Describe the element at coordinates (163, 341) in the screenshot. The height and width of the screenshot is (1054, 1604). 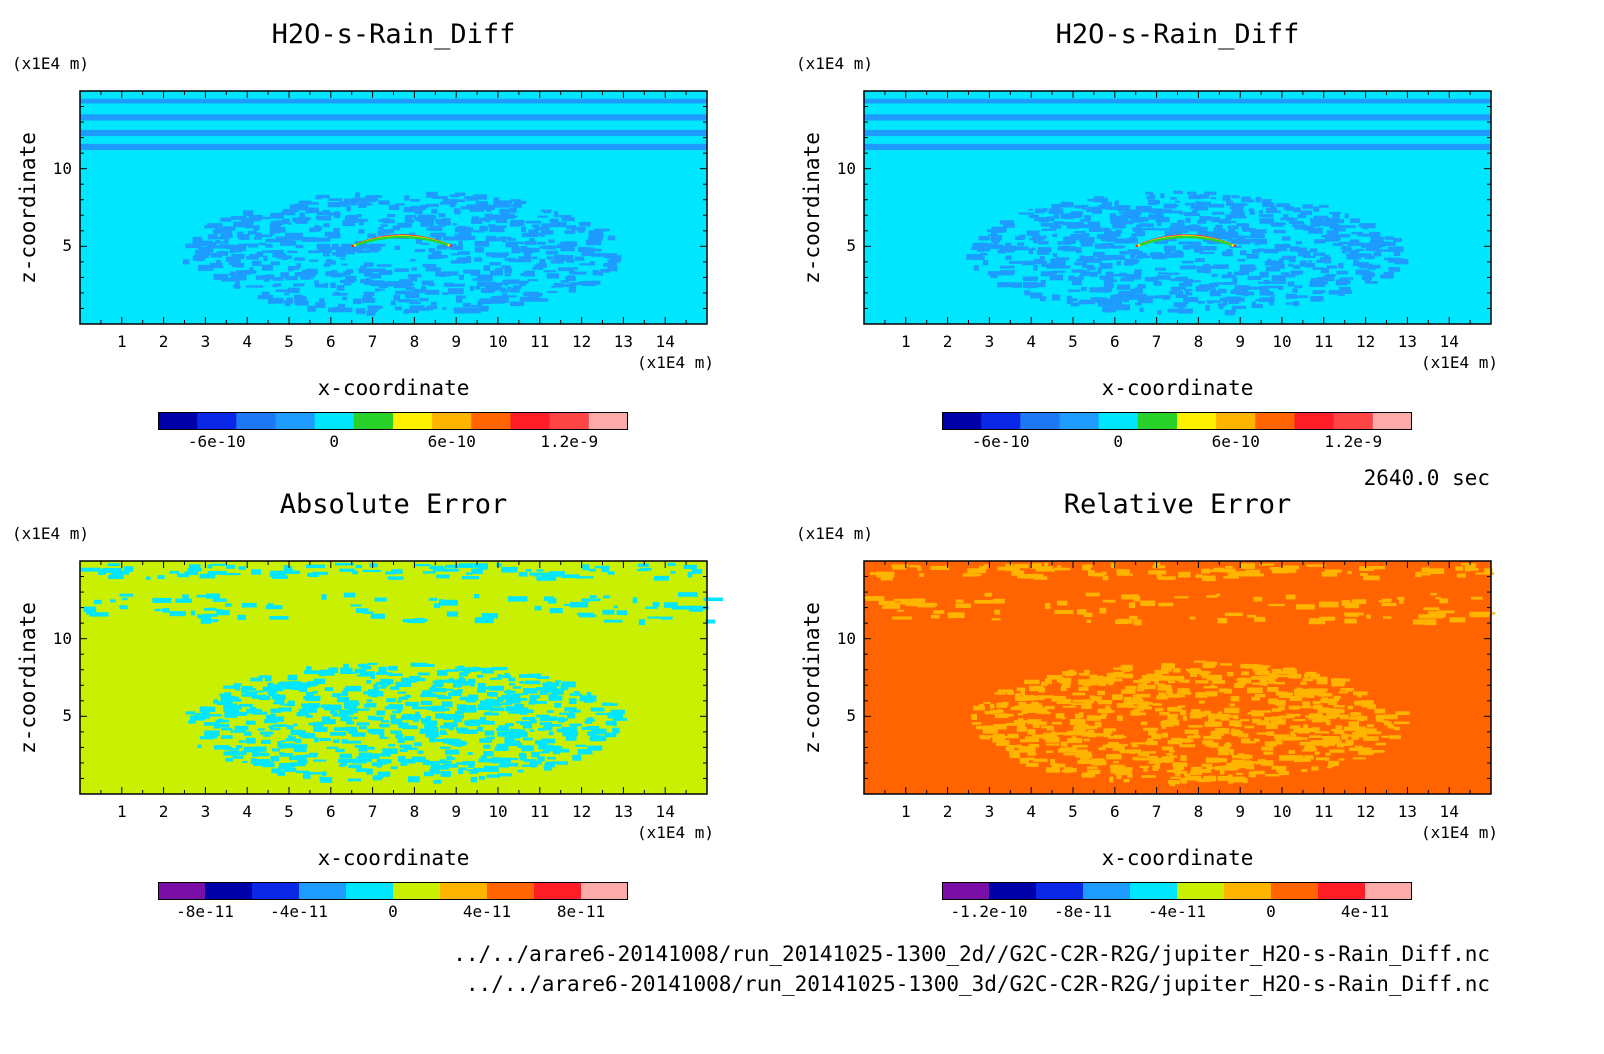
I see `x-tick-label: 2` at that location.